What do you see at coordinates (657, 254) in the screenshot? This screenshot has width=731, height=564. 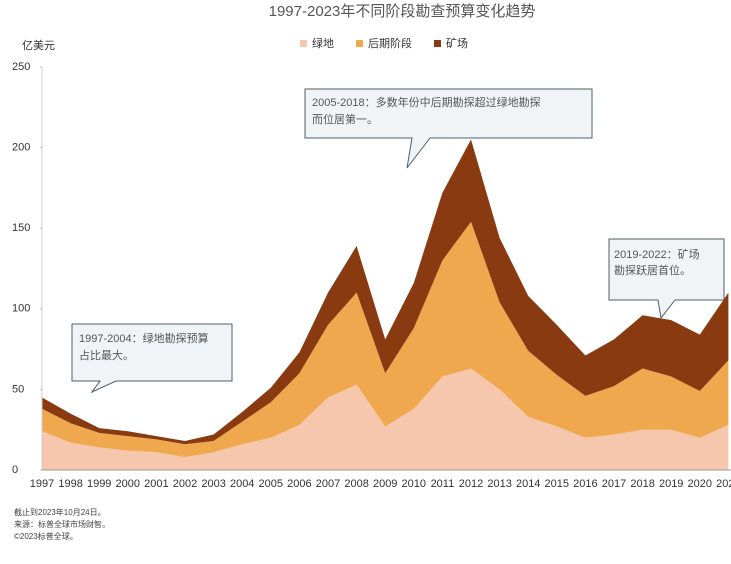 I see `annotation: 2019-2022：矿场` at bounding box center [657, 254].